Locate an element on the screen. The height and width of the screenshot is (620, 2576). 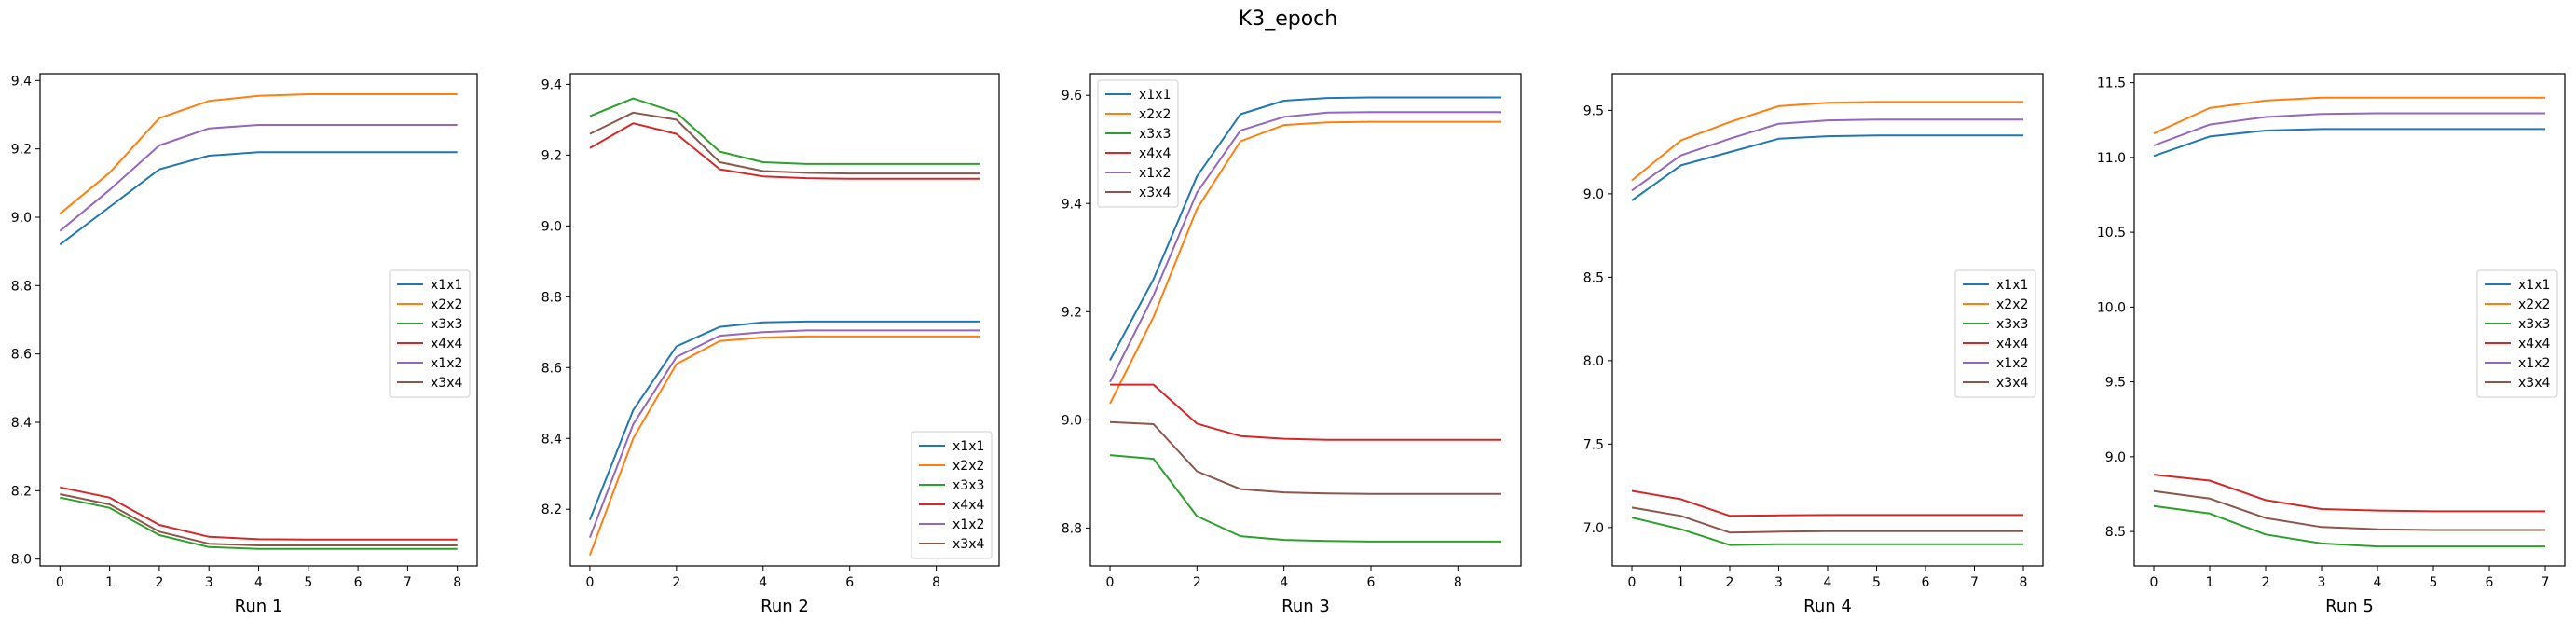
x-axis-label: Run 5 is located at coordinates (2349, 606).